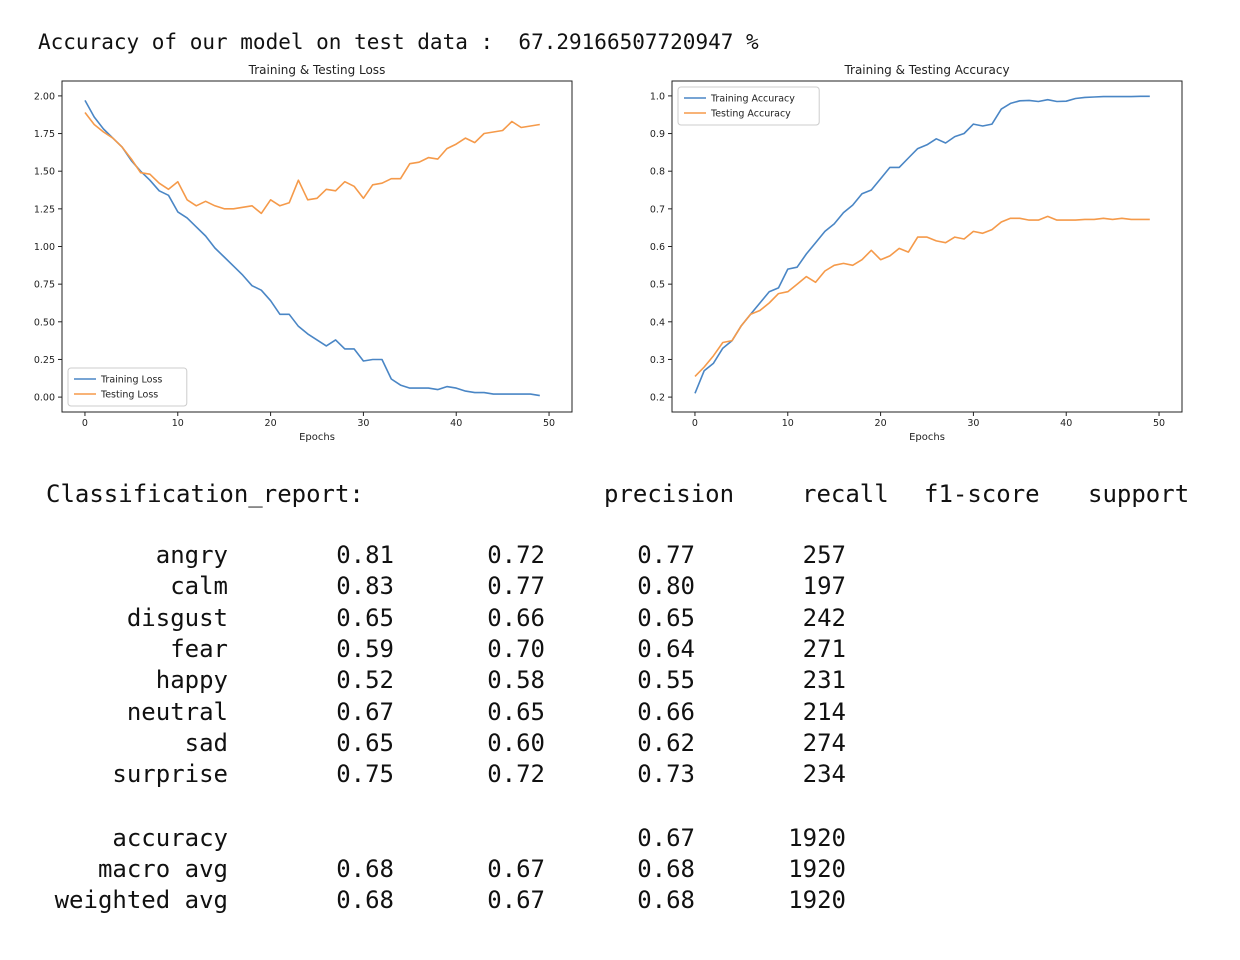 The height and width of the screenshot is (960, 1240). I want to click on row-value: 0.83, so click(365, 586).